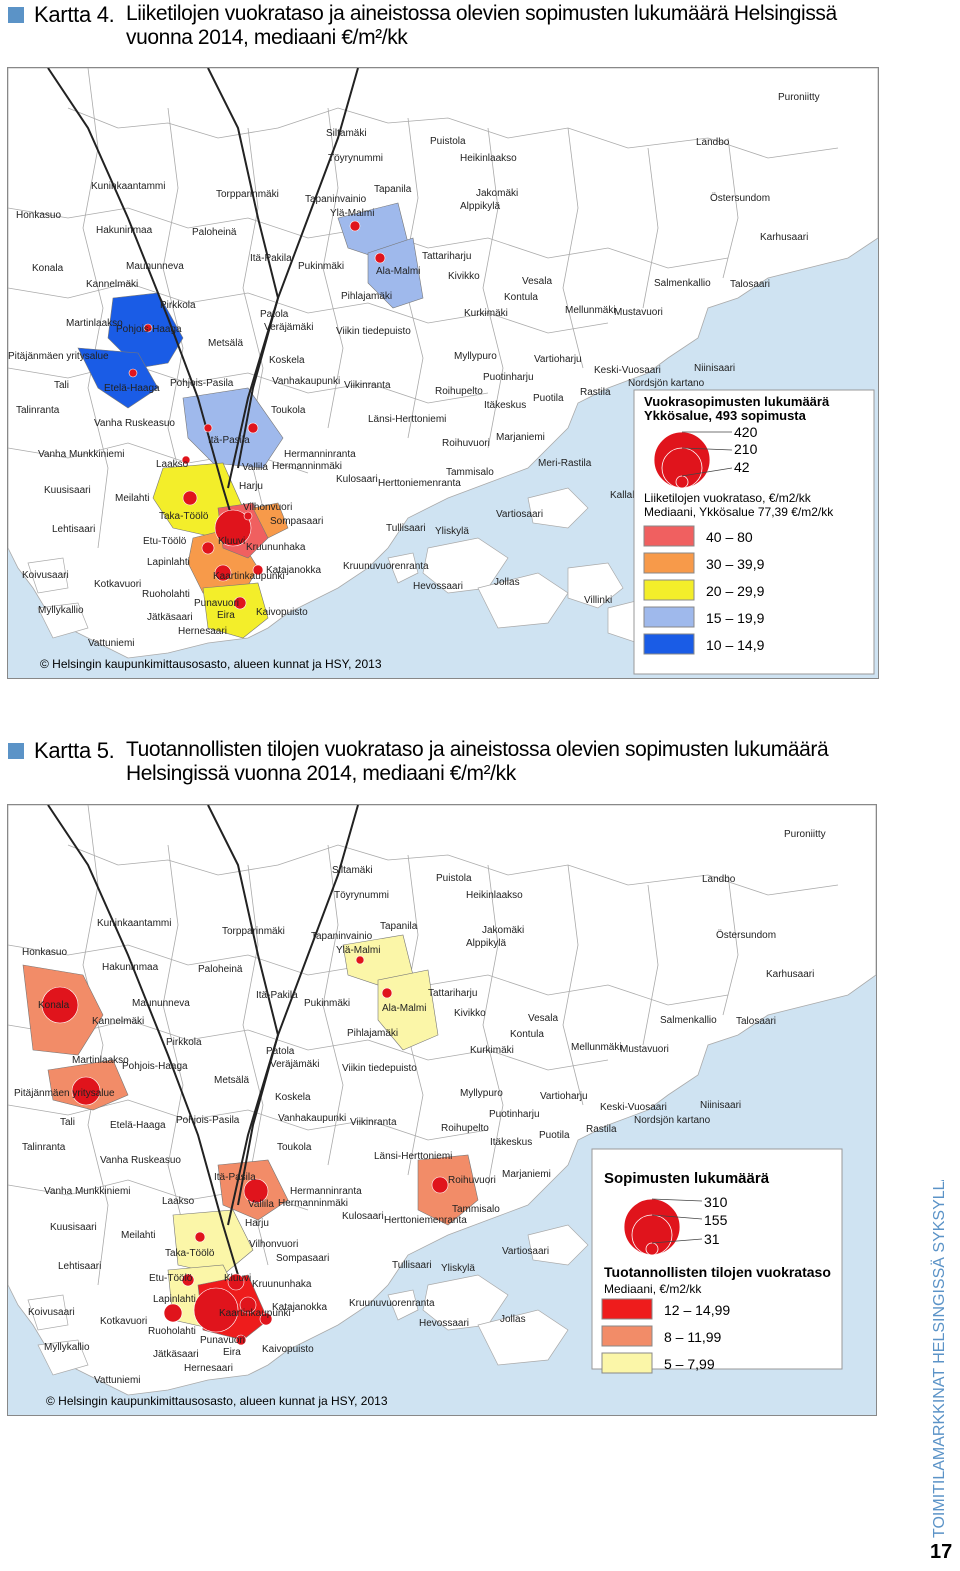 The image size is (960, 1571). Describe the element at coordinates (941, 1552) in the screenshot. I see `page-number: 17` at that location.